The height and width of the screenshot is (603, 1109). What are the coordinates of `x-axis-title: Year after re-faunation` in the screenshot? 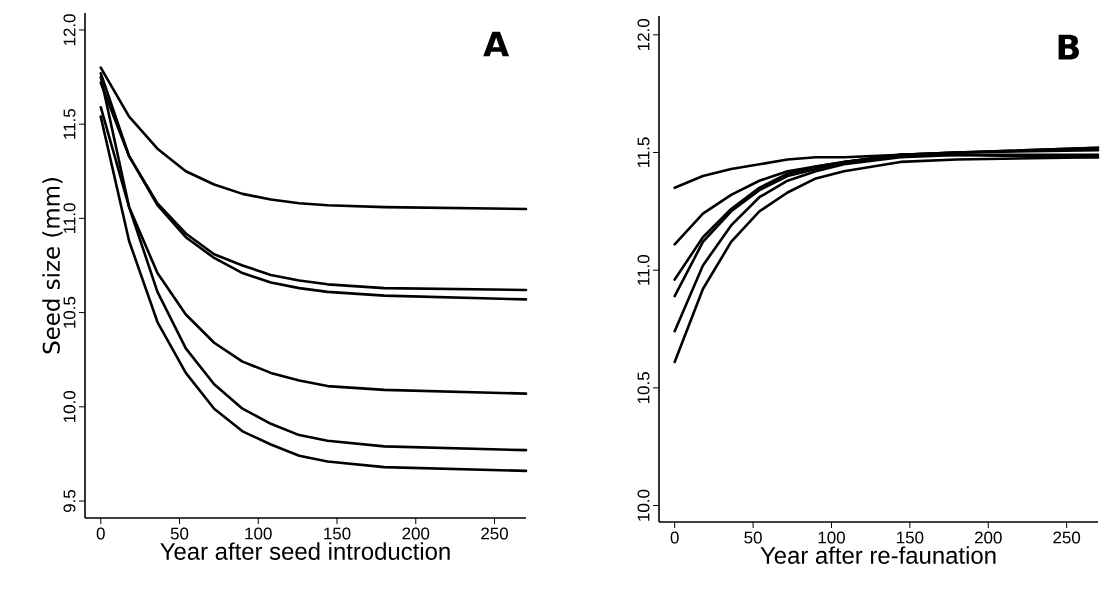 It's located at (878, 555).